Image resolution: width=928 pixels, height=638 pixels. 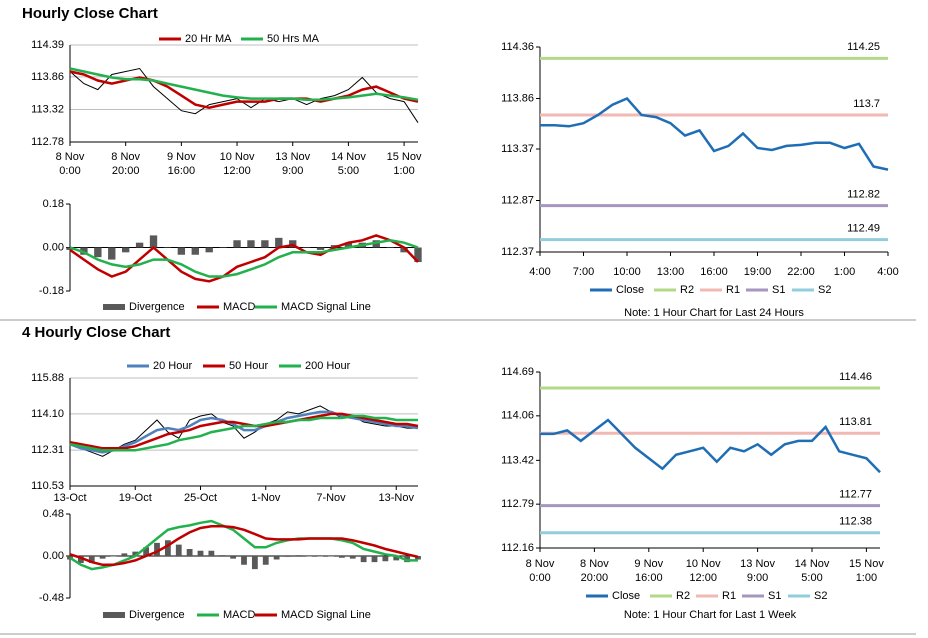 I want to click on x-tick-label: 13:00, so click(x=671, y=272).